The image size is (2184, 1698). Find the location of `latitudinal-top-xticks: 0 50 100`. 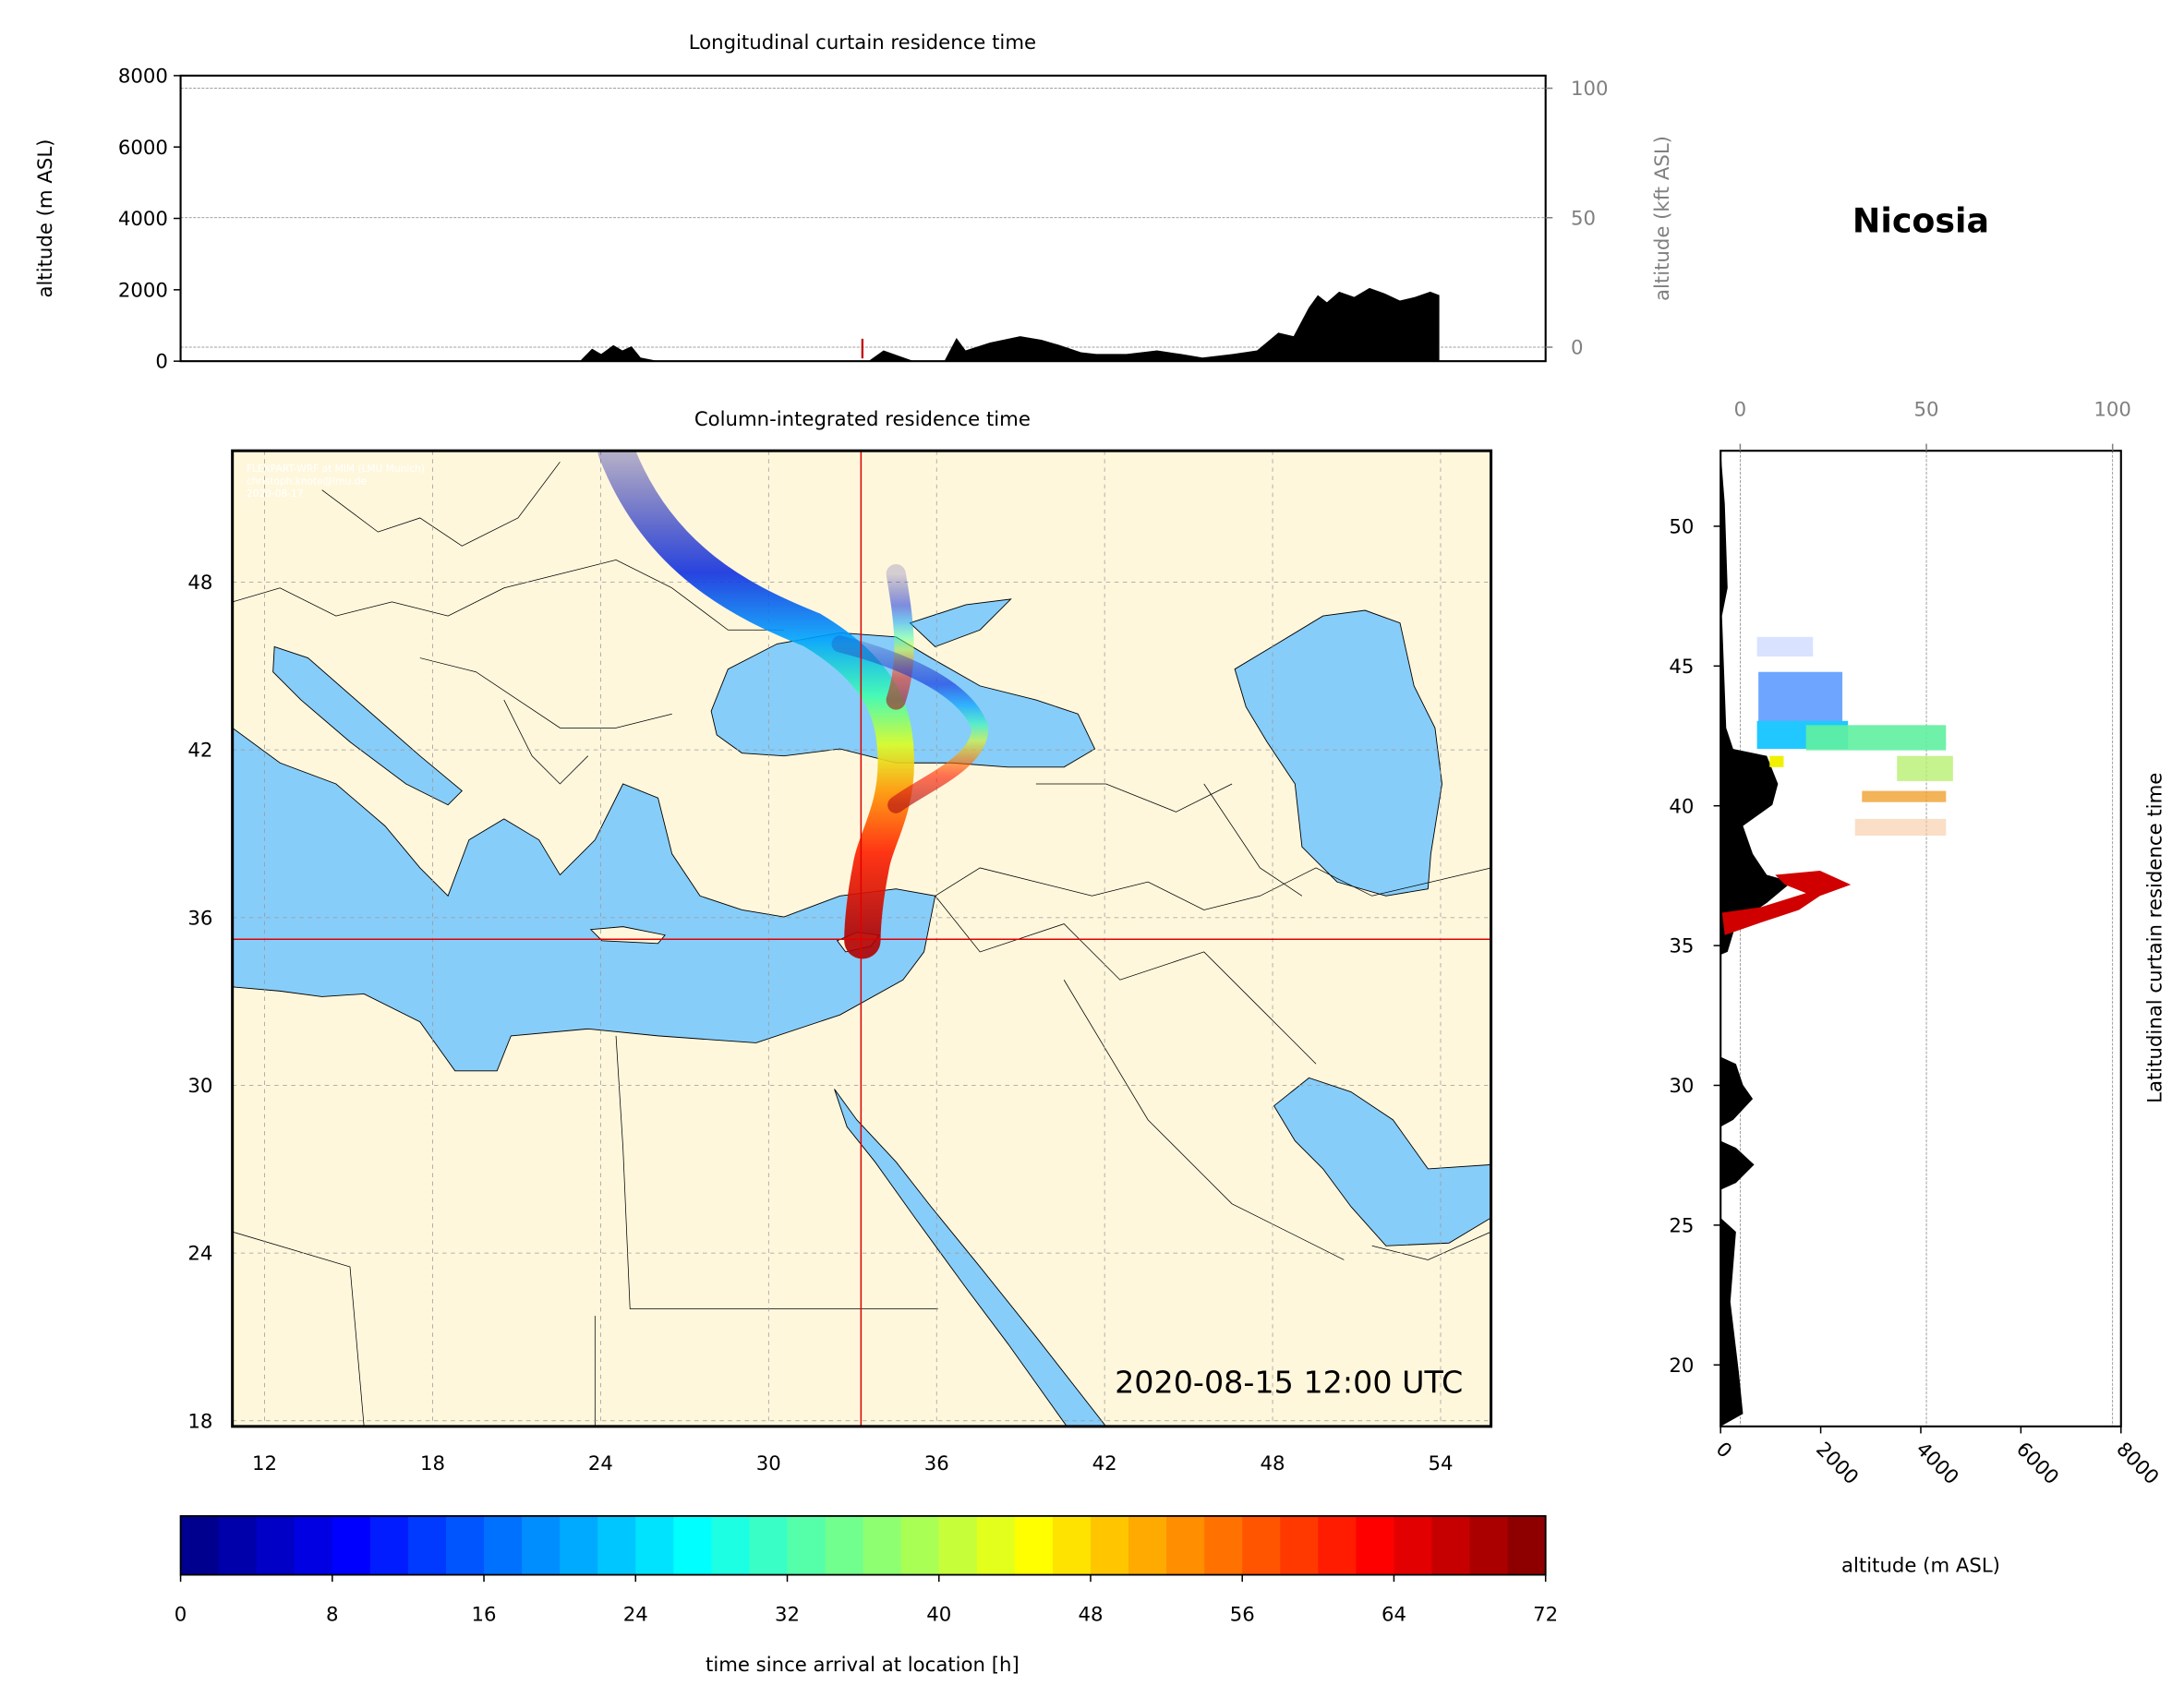

latitudinal-top-xticks: 0 50 100 is located at coordinates (1932, 425).